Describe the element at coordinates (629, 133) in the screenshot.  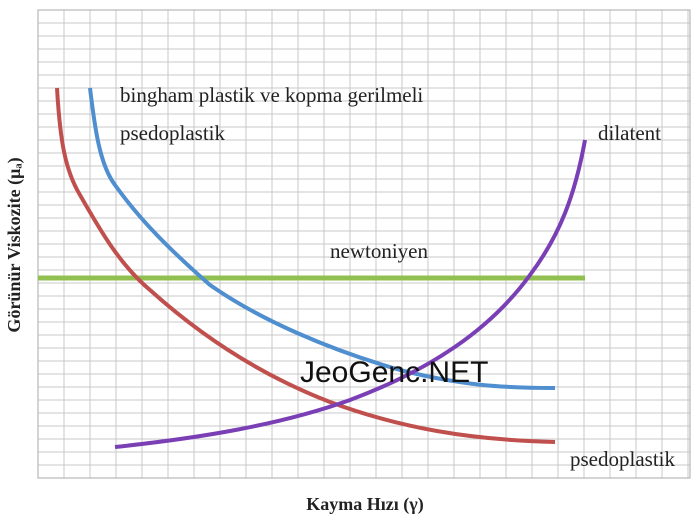
I see `curve-label: dilatent` at that location.